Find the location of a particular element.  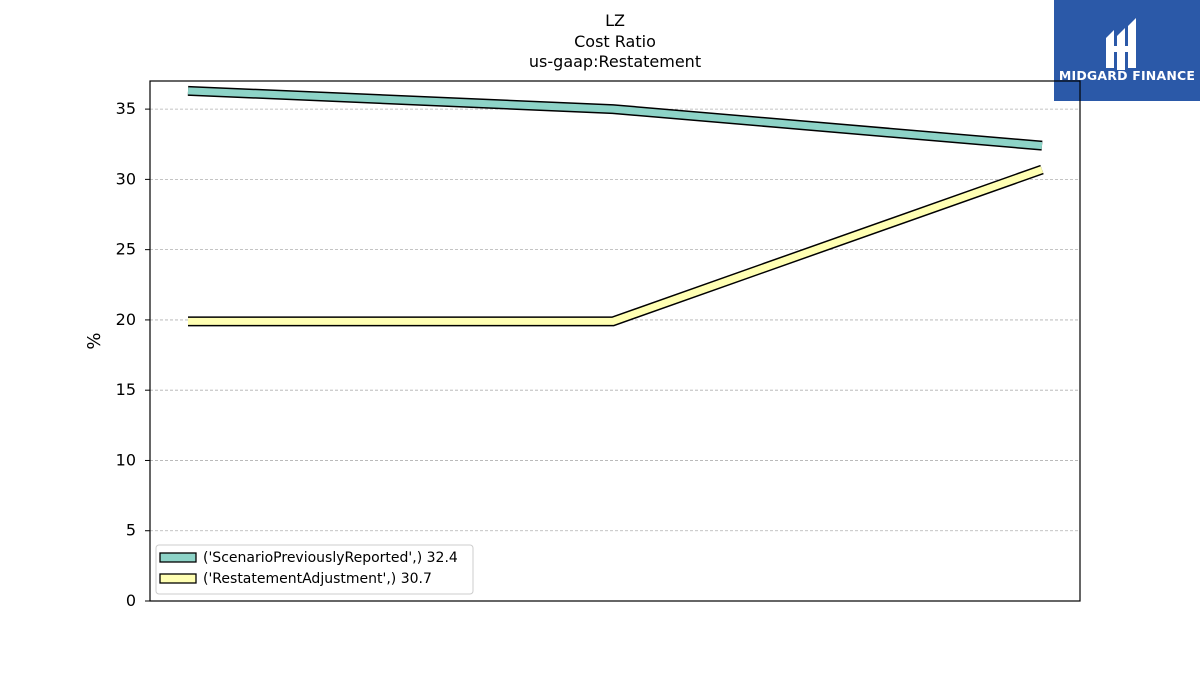

logo-background is located at coordinates (1127, 50).